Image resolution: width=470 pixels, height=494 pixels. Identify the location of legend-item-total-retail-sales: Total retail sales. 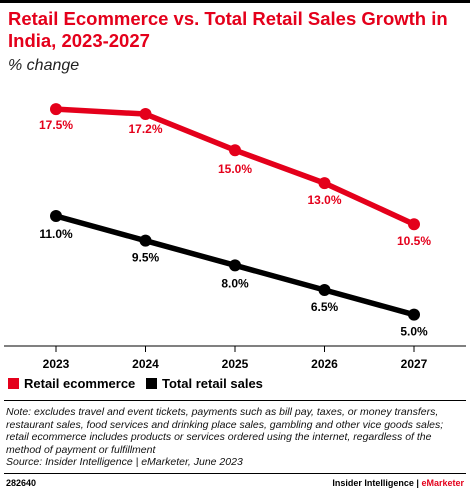
(204, 384).